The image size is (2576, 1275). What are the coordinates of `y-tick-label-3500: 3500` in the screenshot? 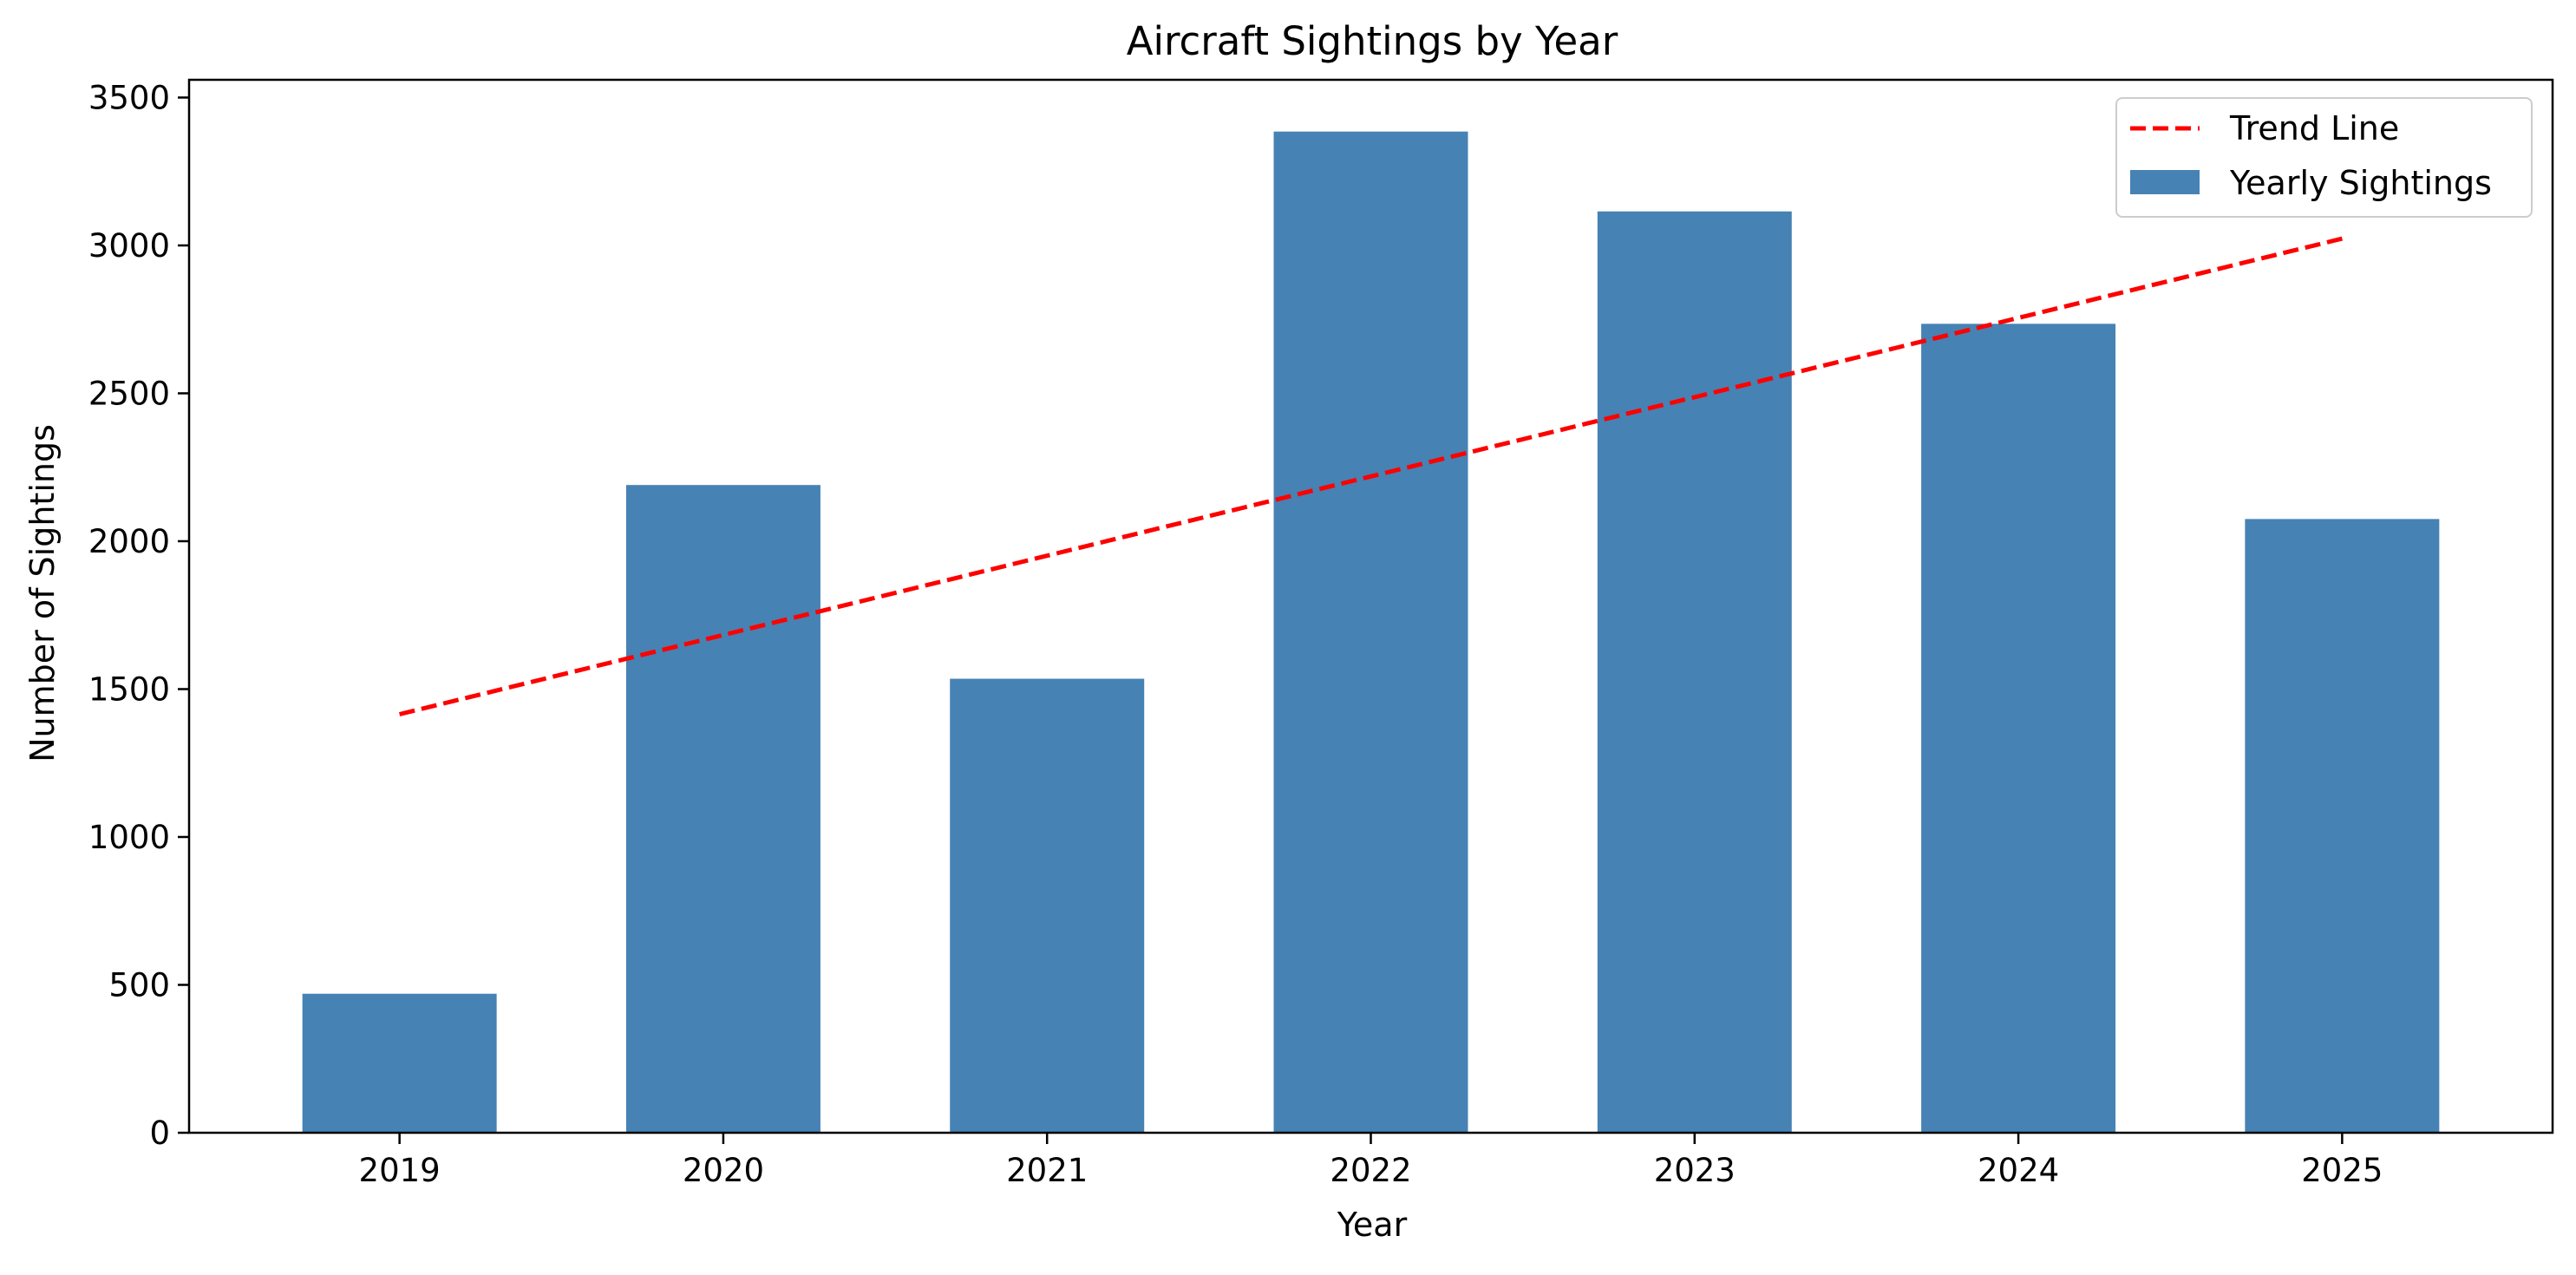 It's located at (129, 97).